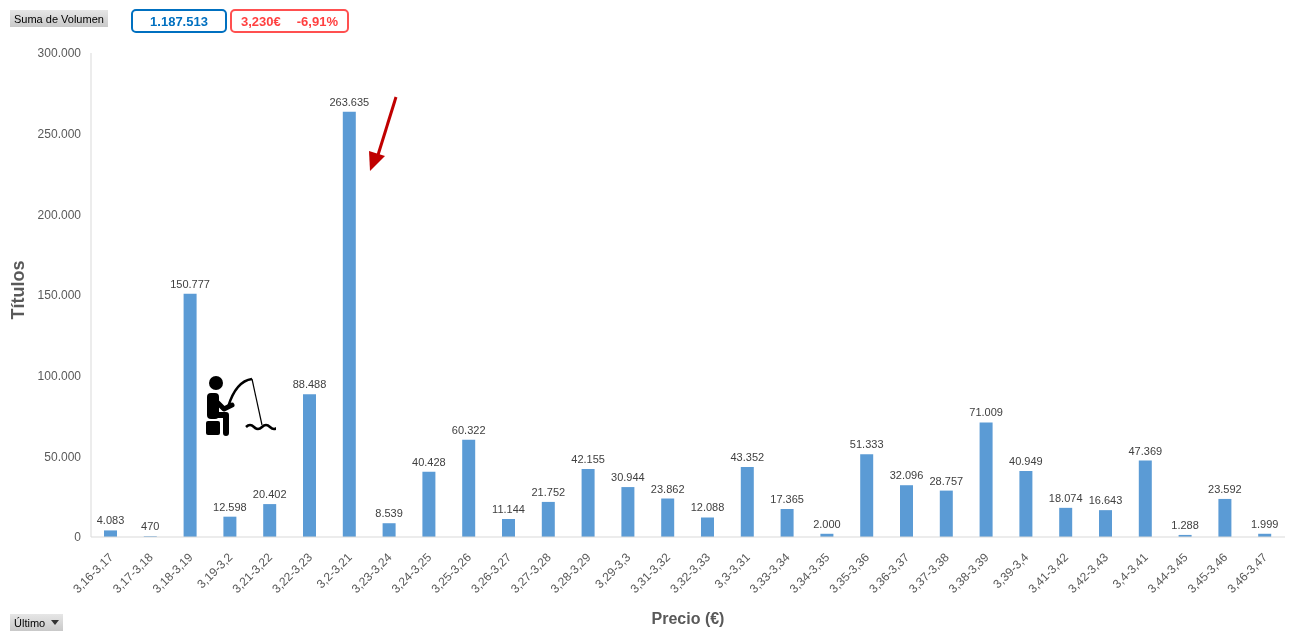  Describe the element at coordinates (150, 526) in the screenshot. I see `data-label: 470` at that location.